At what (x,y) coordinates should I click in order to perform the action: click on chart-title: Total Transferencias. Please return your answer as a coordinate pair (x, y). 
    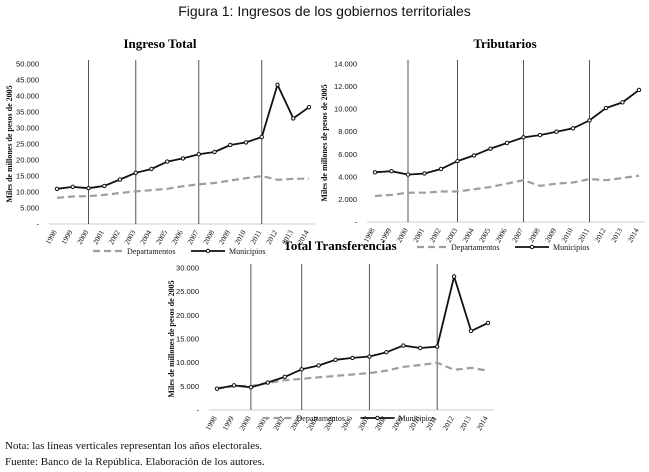
    Looking at the image, I should click on (339, 245).